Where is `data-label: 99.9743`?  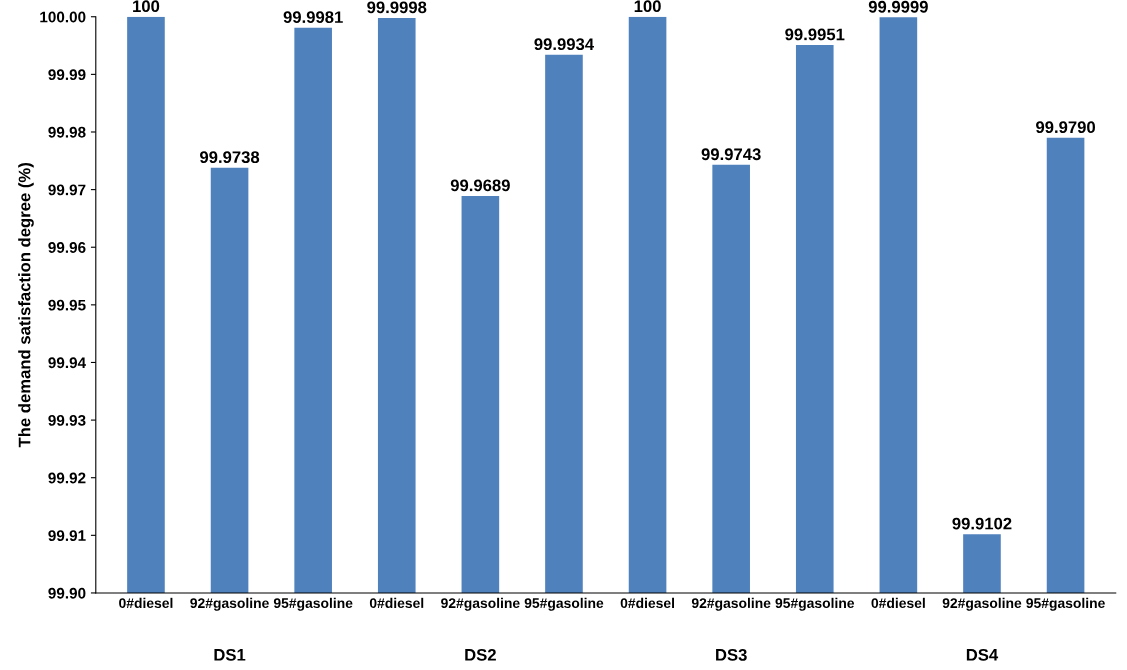
data-label: 99.9743 is located at coordinates (731, 154).